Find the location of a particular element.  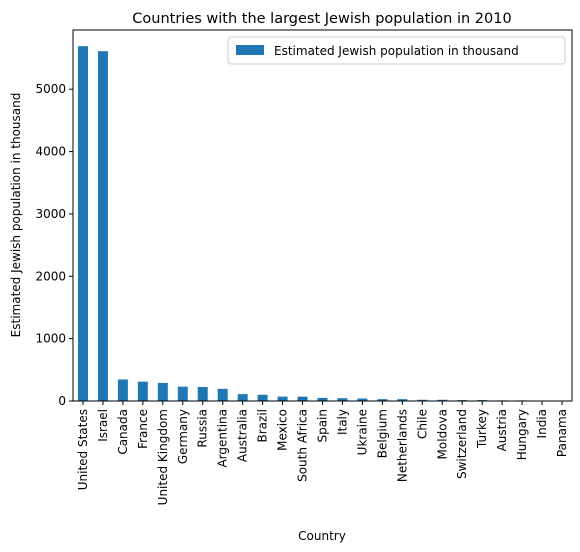

x-tick-label: France is located at coordinates (143, 429).